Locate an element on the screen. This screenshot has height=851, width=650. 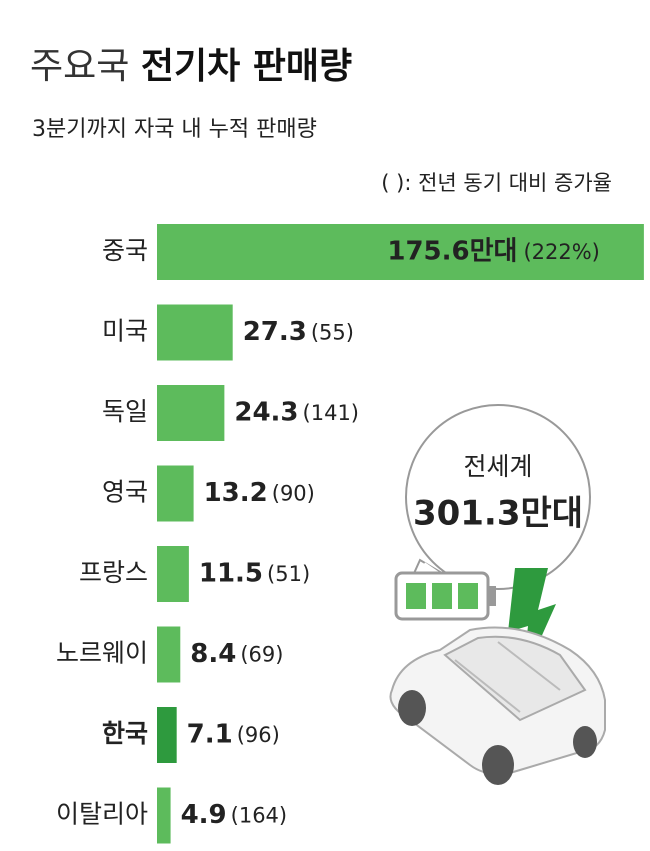
battery-tip is located at coordinates (492, 596).